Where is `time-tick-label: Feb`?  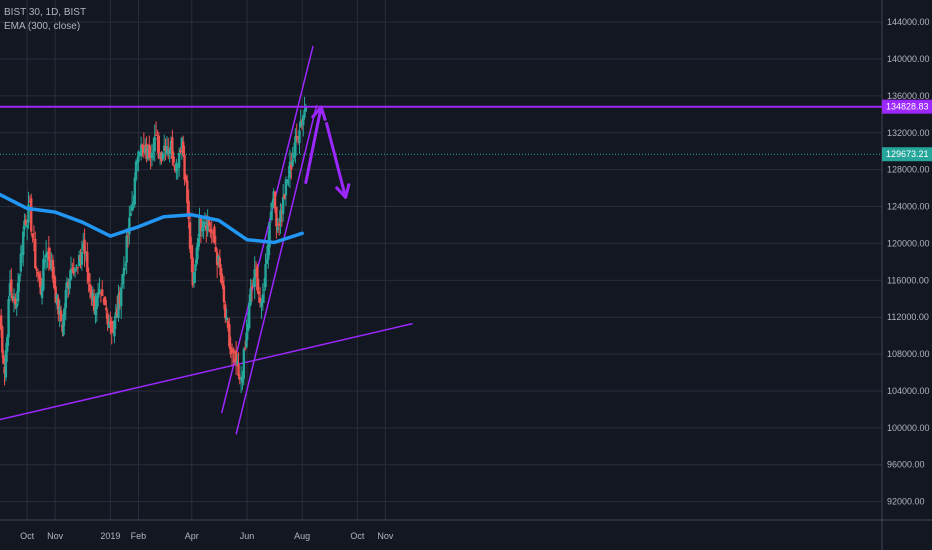
time-tick-label: Feb is located at coordinates (139, 536).